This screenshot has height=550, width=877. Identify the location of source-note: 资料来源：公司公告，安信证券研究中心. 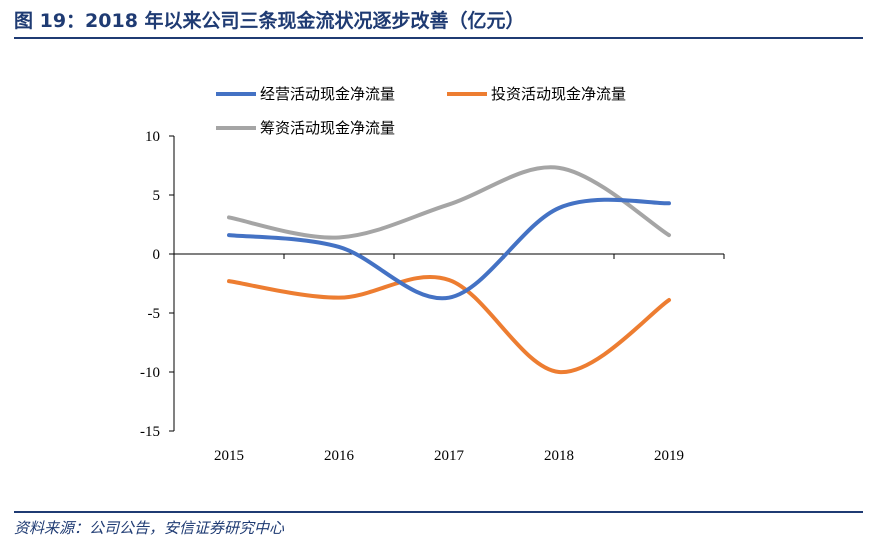
(149, 528).